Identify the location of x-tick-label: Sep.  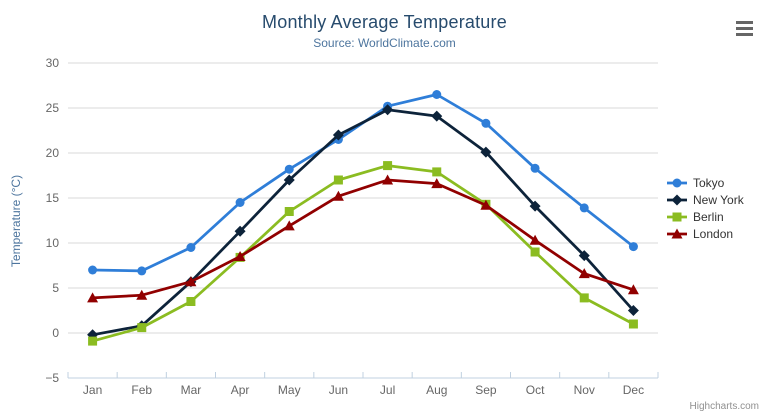
(486, 390).